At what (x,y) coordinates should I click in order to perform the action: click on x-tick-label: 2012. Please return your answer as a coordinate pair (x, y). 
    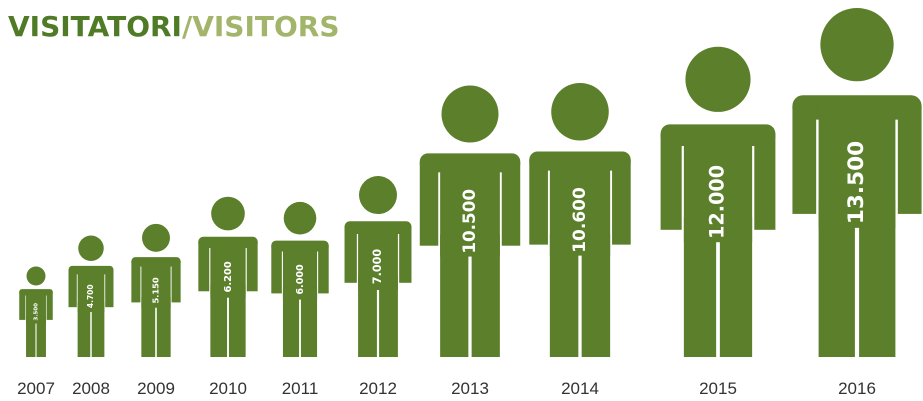
    Looking at the image, I should click on (378, 388).